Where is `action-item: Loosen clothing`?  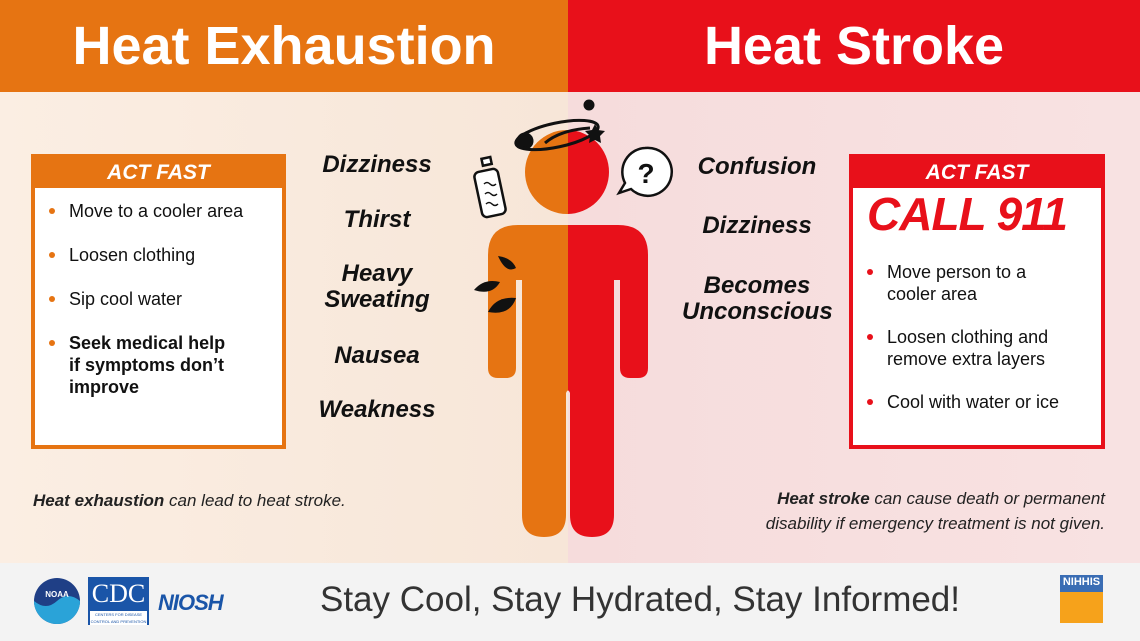 action-item: Loosen clothing is located at coordinates (158, 255).